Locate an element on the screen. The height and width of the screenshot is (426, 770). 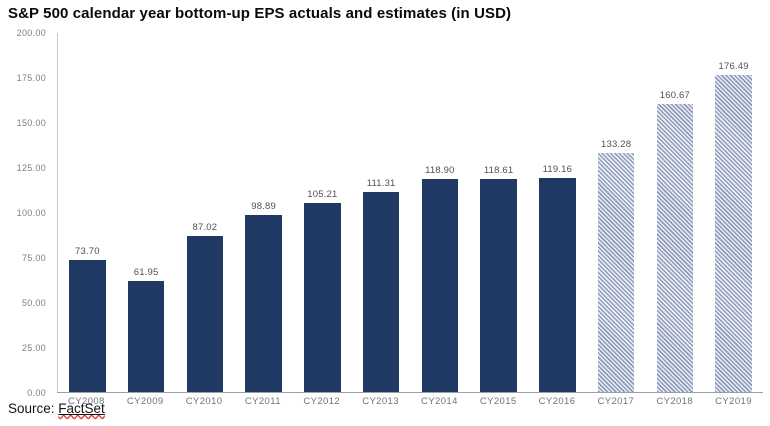
bar-cy2015 is located at coordinates (498, 285).